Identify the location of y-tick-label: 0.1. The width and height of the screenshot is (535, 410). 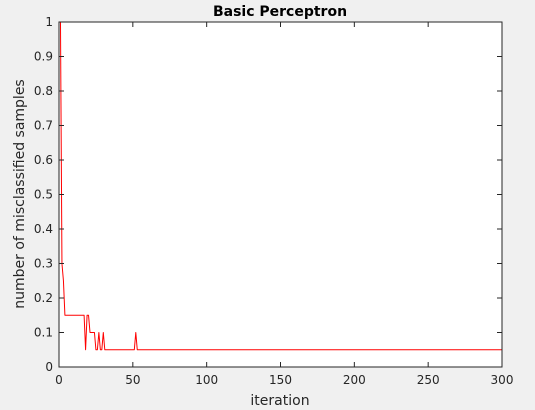
(43, 333).